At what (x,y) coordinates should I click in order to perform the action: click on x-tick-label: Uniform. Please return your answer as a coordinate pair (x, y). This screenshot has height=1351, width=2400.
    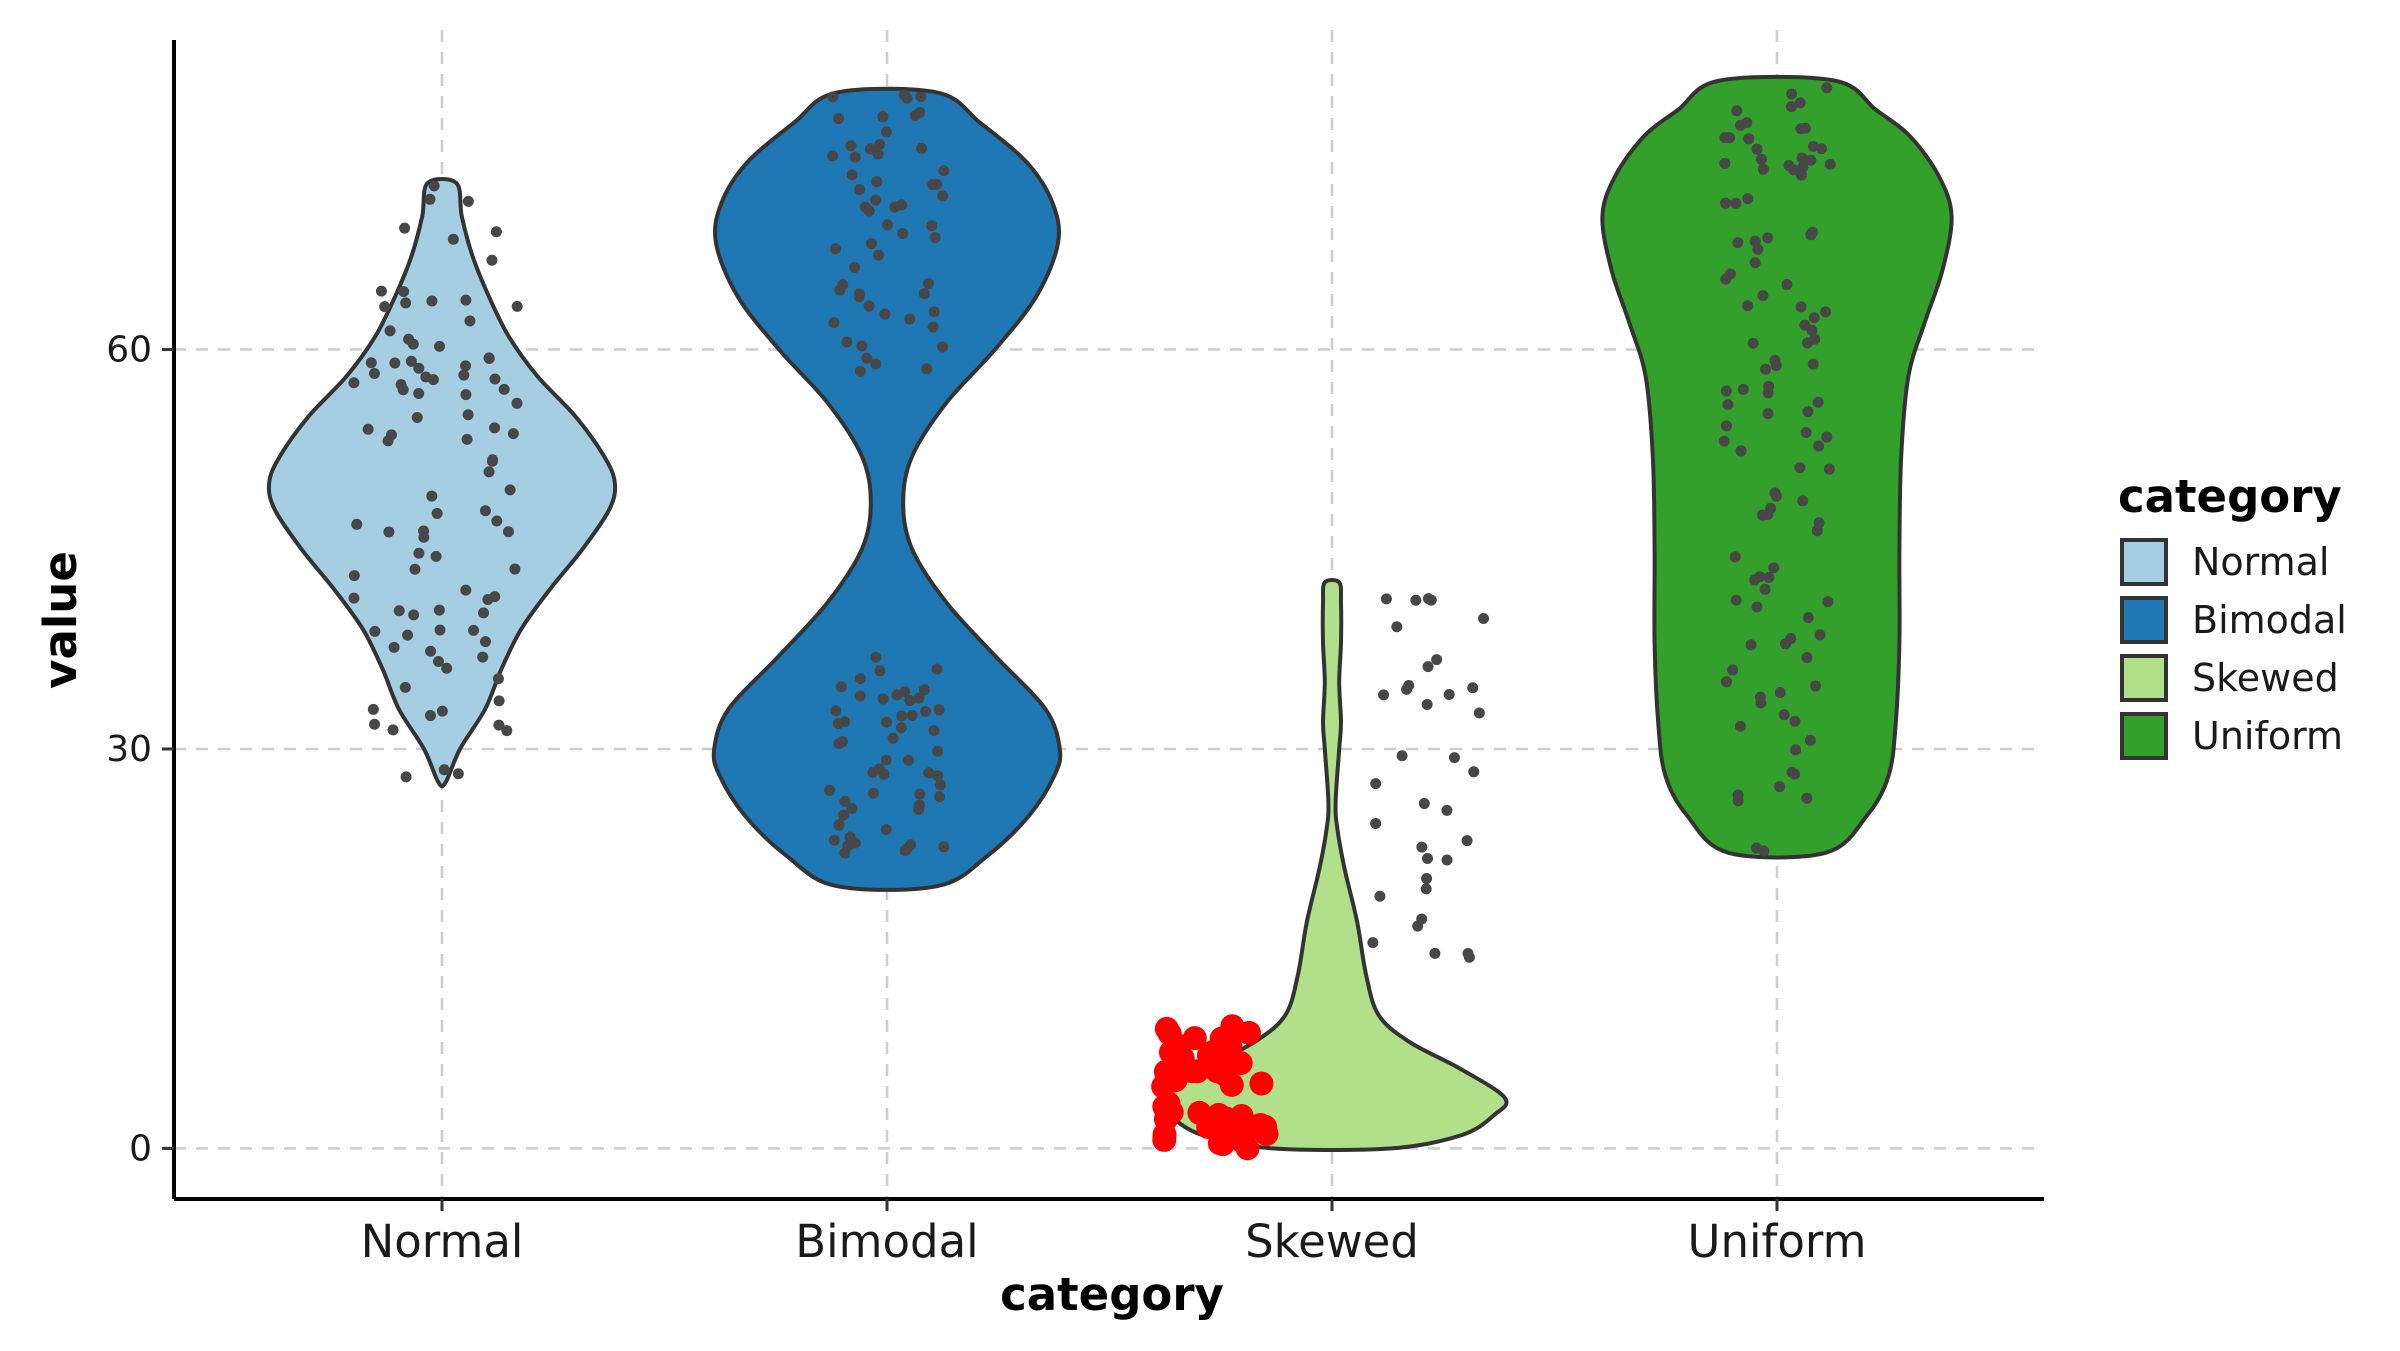
    Looking at the image, I should click on (1777, 1241).